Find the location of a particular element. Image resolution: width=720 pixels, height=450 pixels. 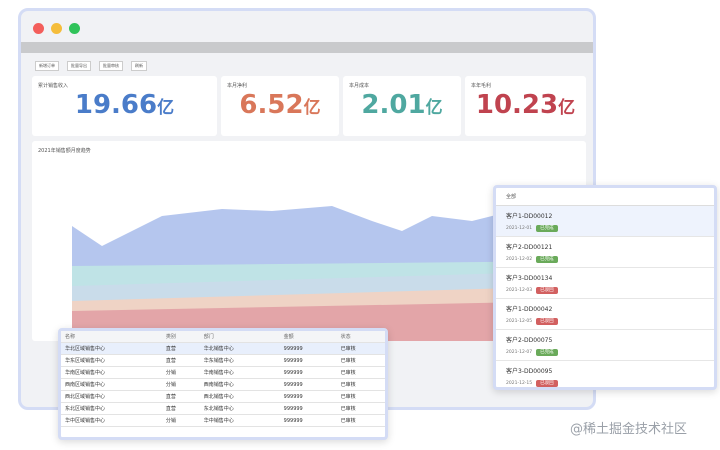

kpi-number: 6.52 is located at coordinates (271, 105).